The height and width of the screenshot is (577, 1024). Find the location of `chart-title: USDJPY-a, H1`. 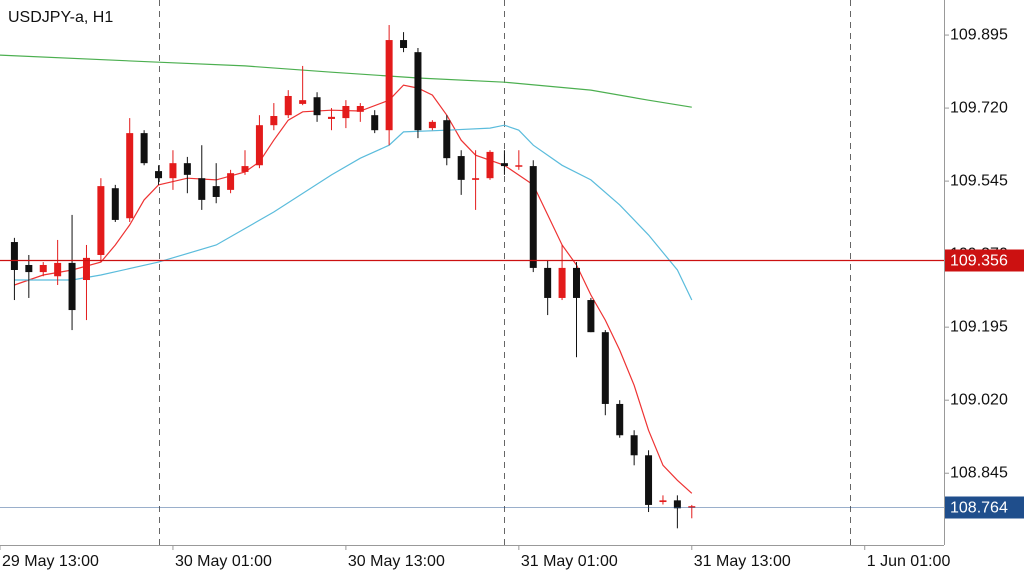

chart-title: USDJPY-a, H1 is located at coordinates (60, 17).